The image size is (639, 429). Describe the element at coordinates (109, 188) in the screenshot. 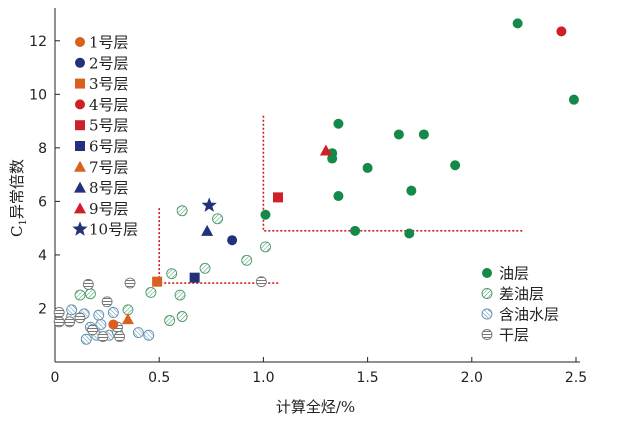

I see `legend-layer-label: 8号层` at that location.